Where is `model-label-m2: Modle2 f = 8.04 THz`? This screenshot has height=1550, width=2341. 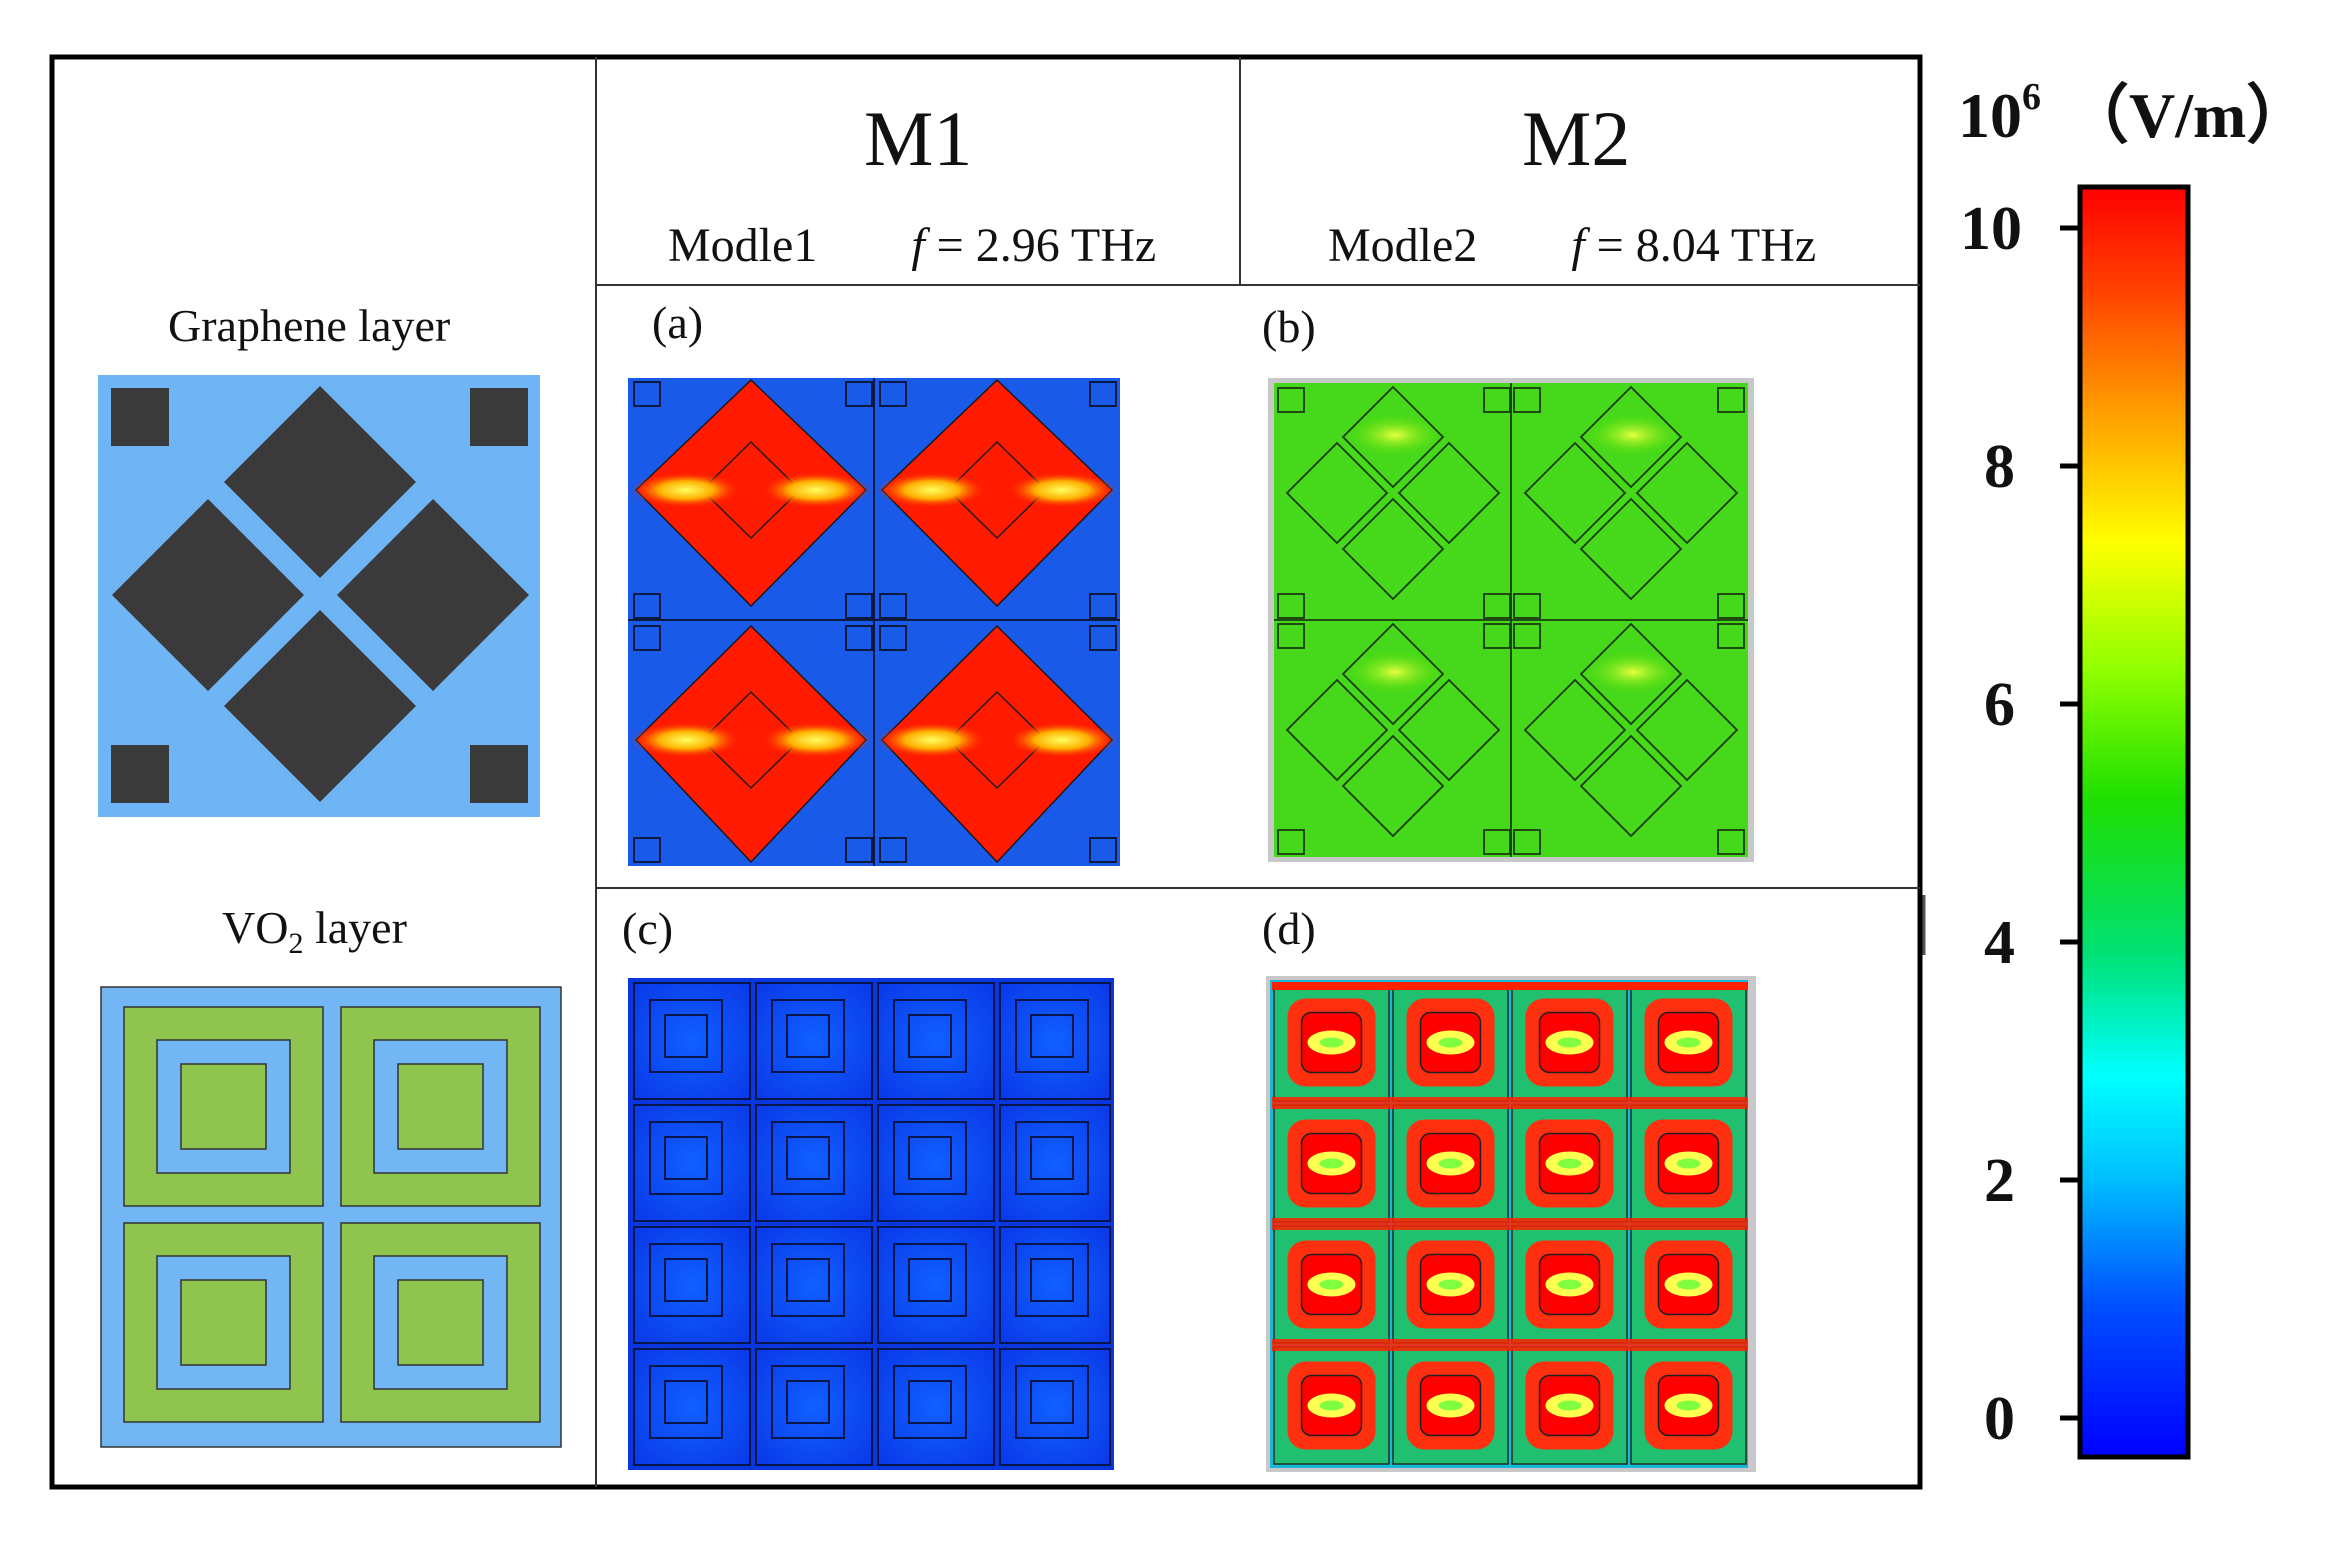 model-label-m2: Modle2 f = 8.04 THz is located at coordinates (1572, 246).